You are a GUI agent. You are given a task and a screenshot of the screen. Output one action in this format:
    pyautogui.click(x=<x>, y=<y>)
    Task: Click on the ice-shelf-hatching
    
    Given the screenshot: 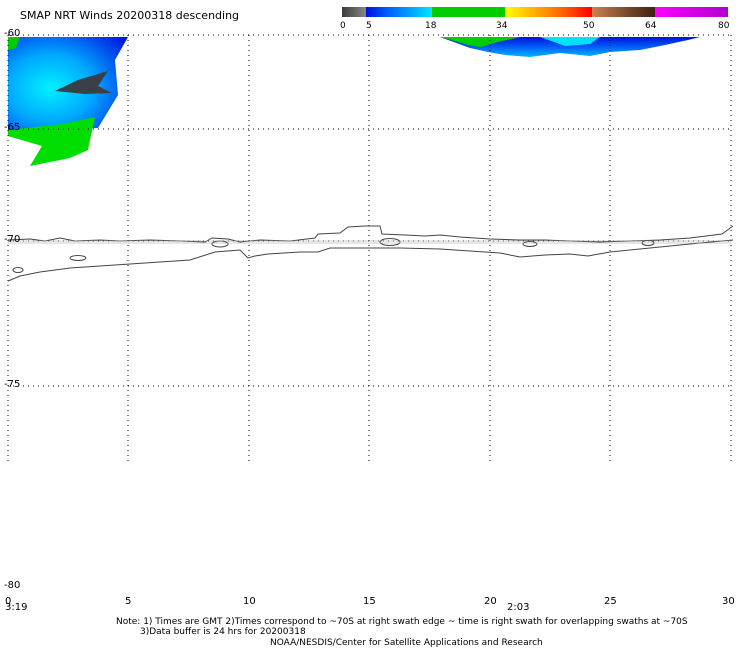 What is the action you would take?
    pyautogui.click(x=369, y=242)
    